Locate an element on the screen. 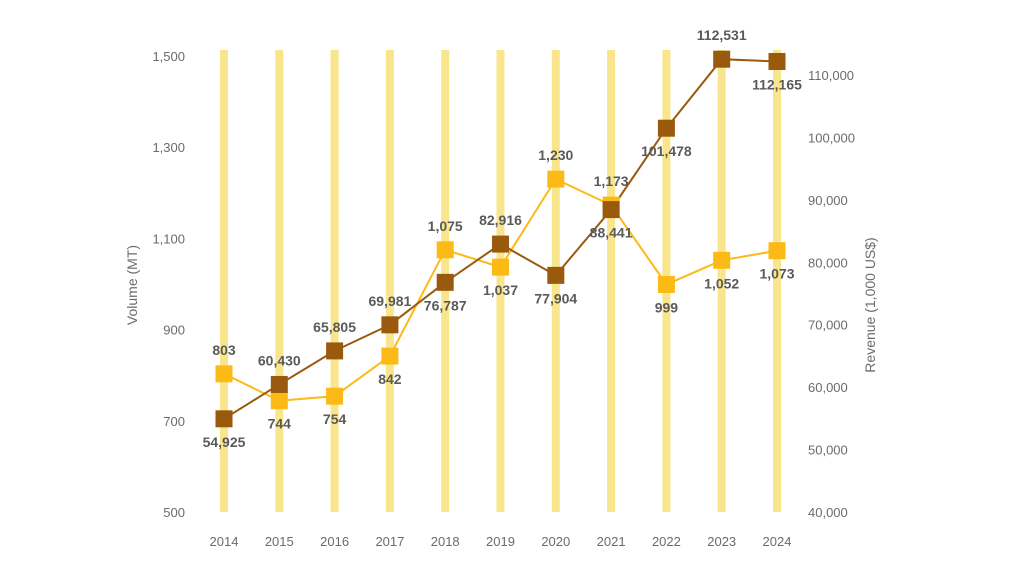 This screenshot has height=576, width=1024. data-label: 82,916 is located at coordinates (500, 220).